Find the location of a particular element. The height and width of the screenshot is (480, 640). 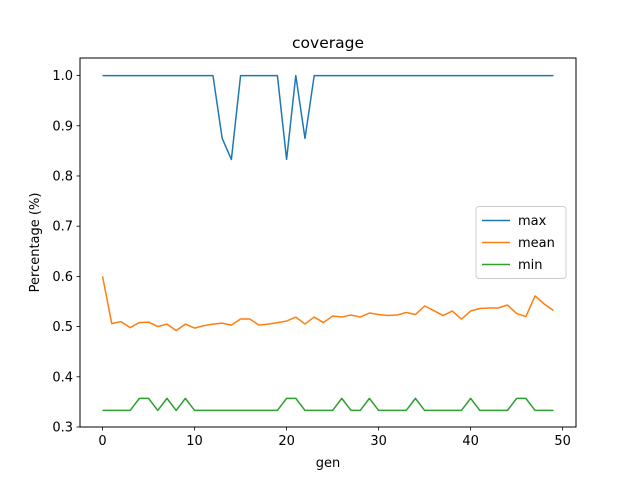

legend-box is located at coordinates (521, 242).